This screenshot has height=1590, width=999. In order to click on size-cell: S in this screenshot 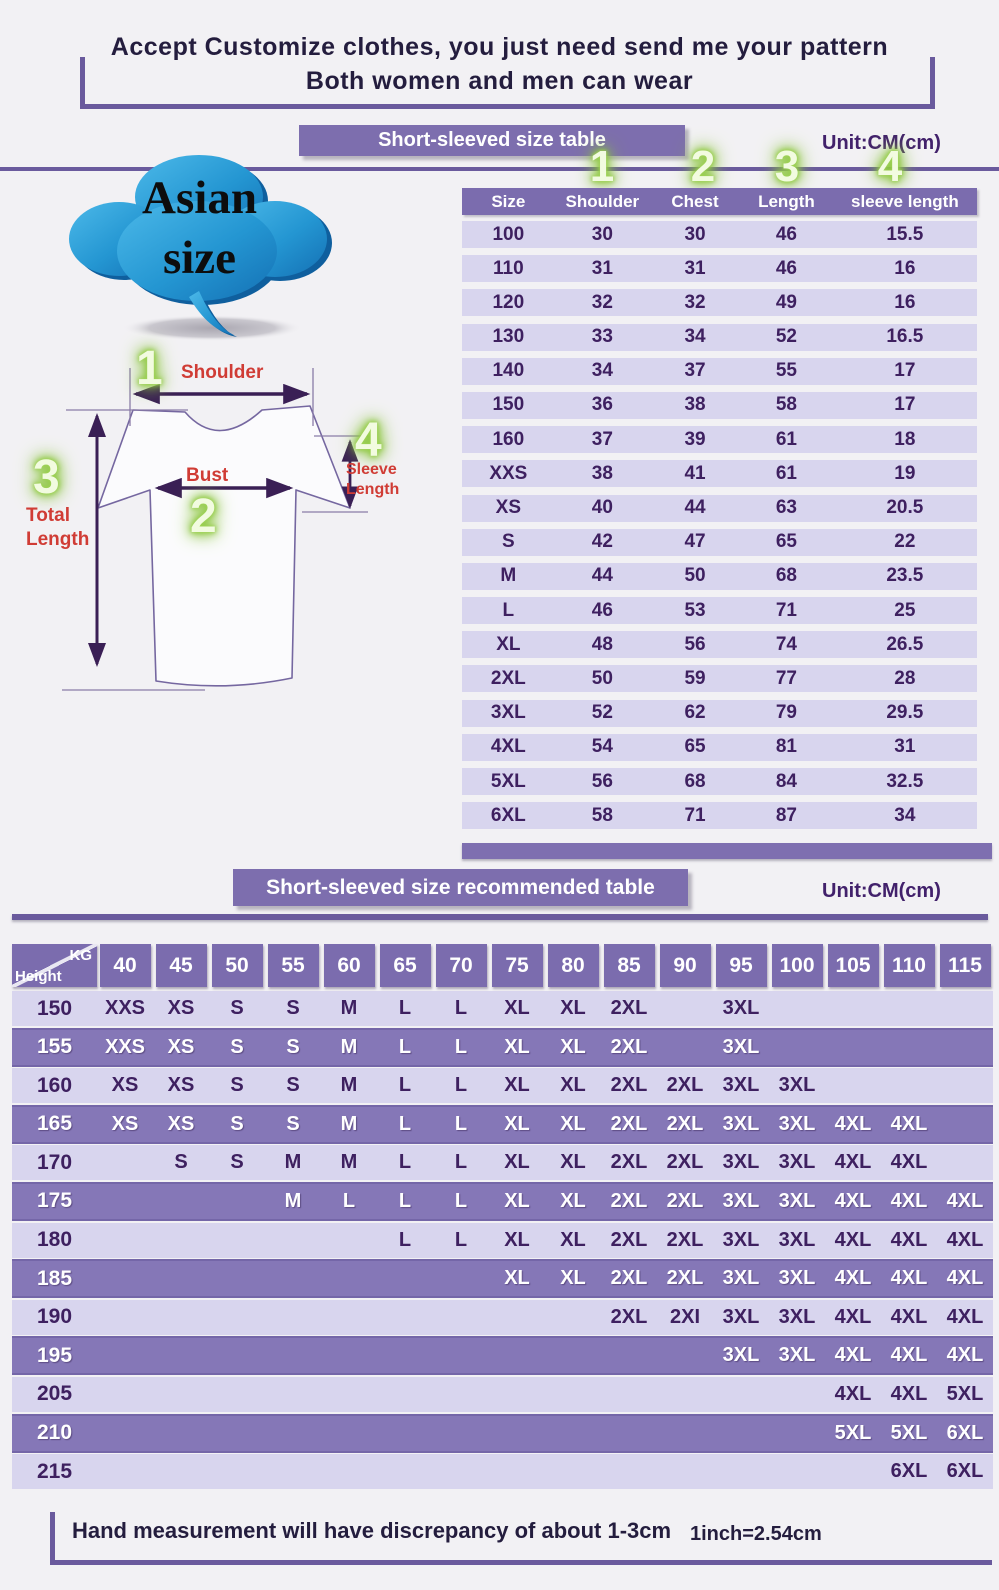, I will do `click(508, 542)`.